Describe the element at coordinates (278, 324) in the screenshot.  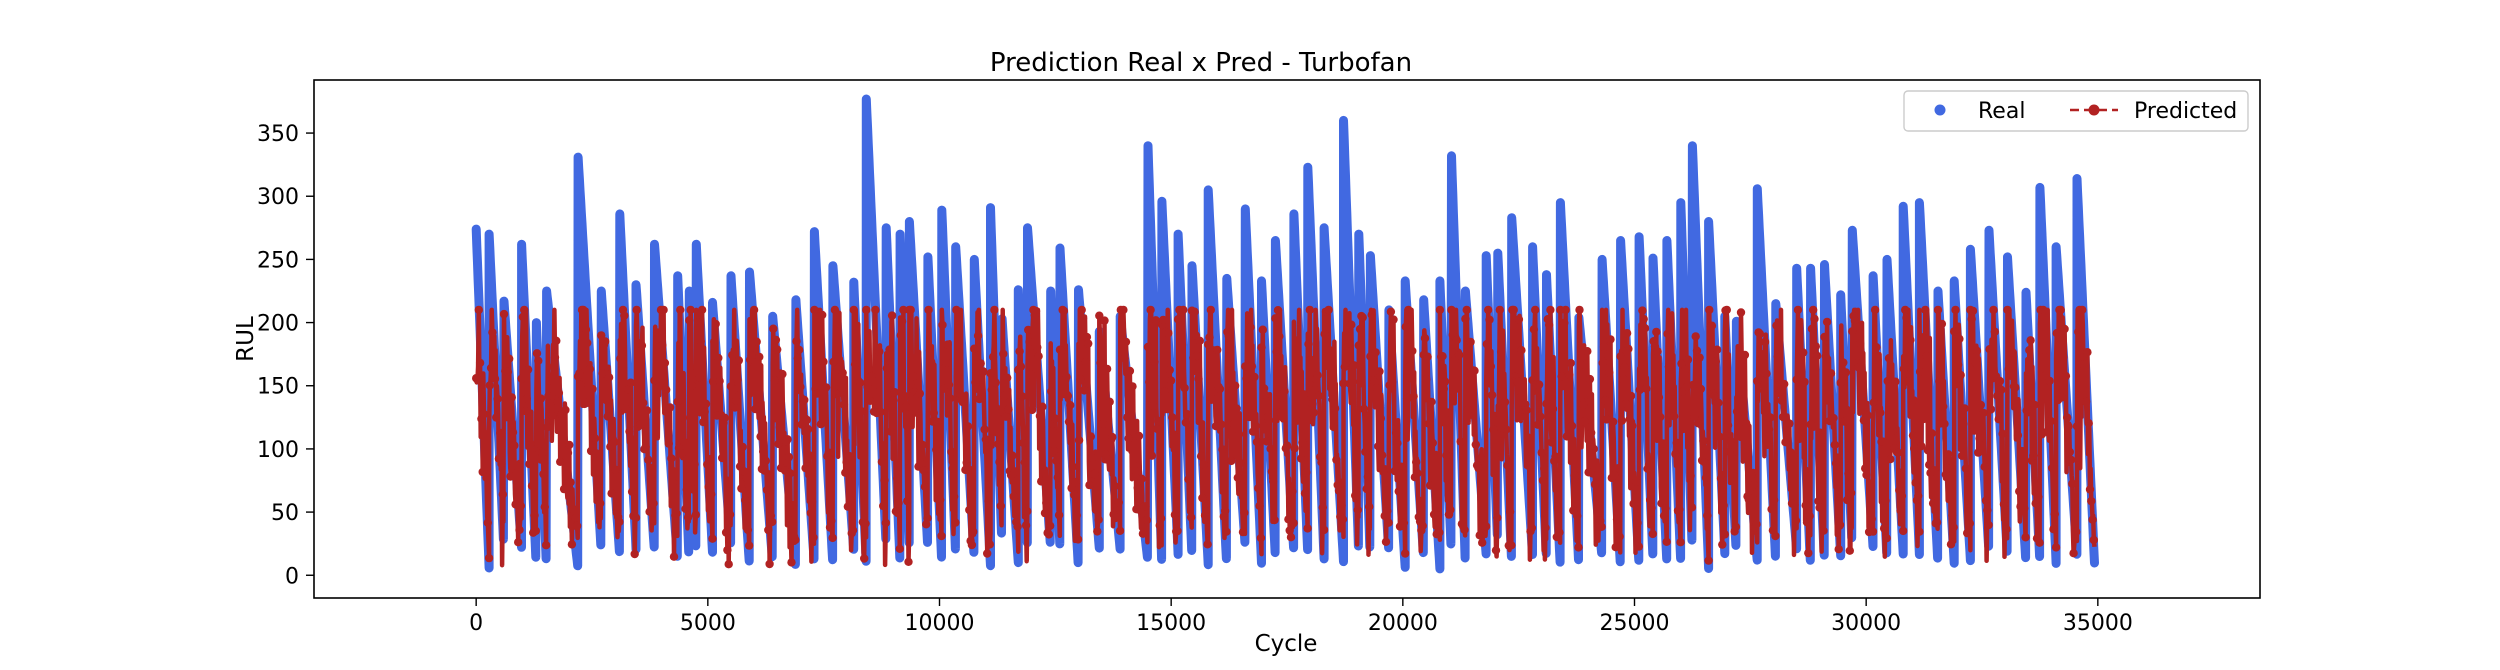
I see `y-tick-label: 200` at that location.